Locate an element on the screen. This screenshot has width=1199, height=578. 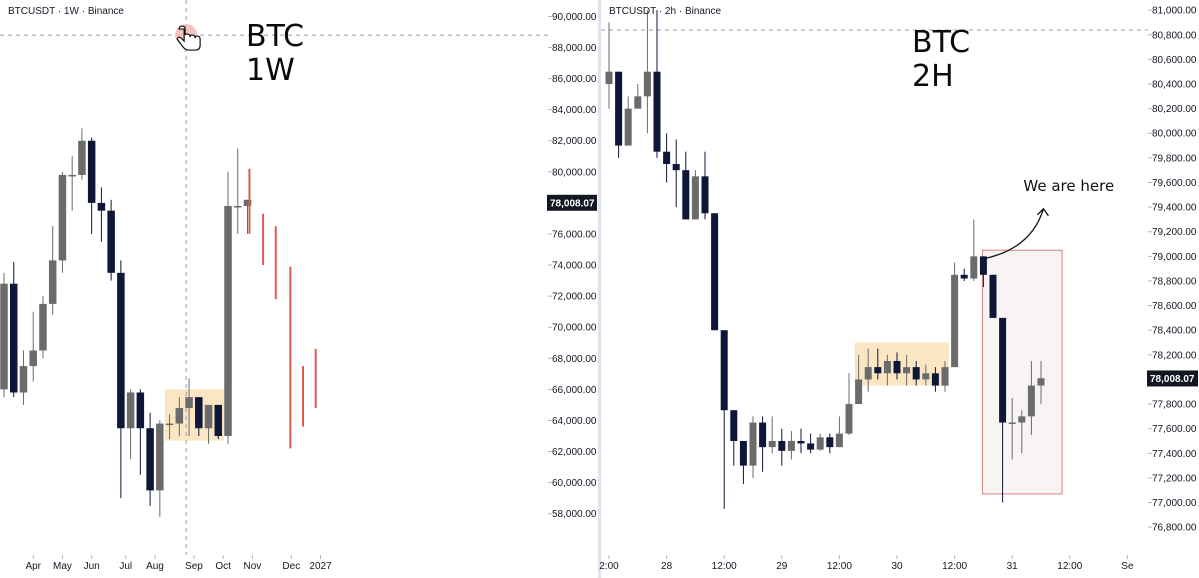
y-tick-label: 77,000.00 is located at coordinates (1174, 503).